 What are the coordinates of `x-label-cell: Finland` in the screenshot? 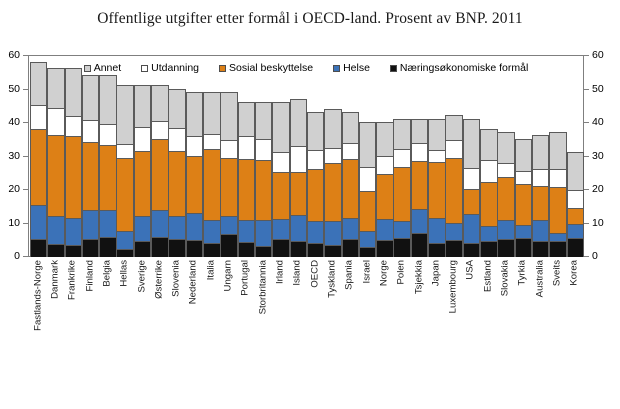 It's located at (89, 309).